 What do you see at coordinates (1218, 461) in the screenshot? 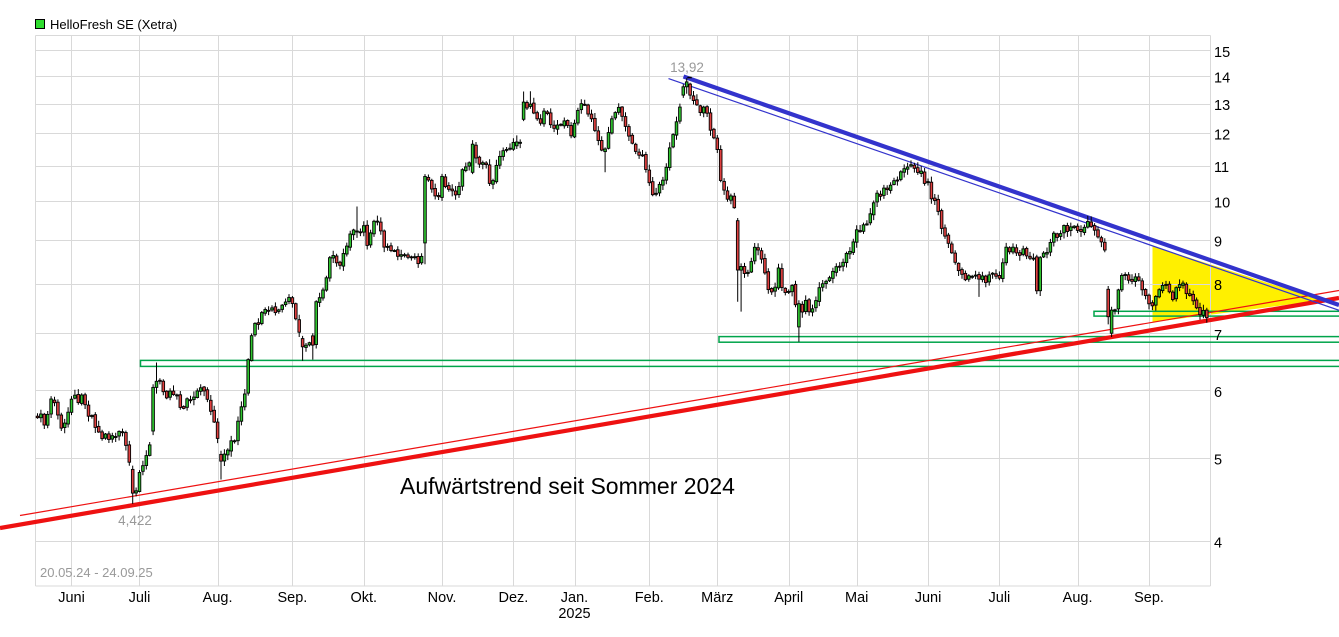
I see `svg-text: 5` at bounding box center [1218, 461].